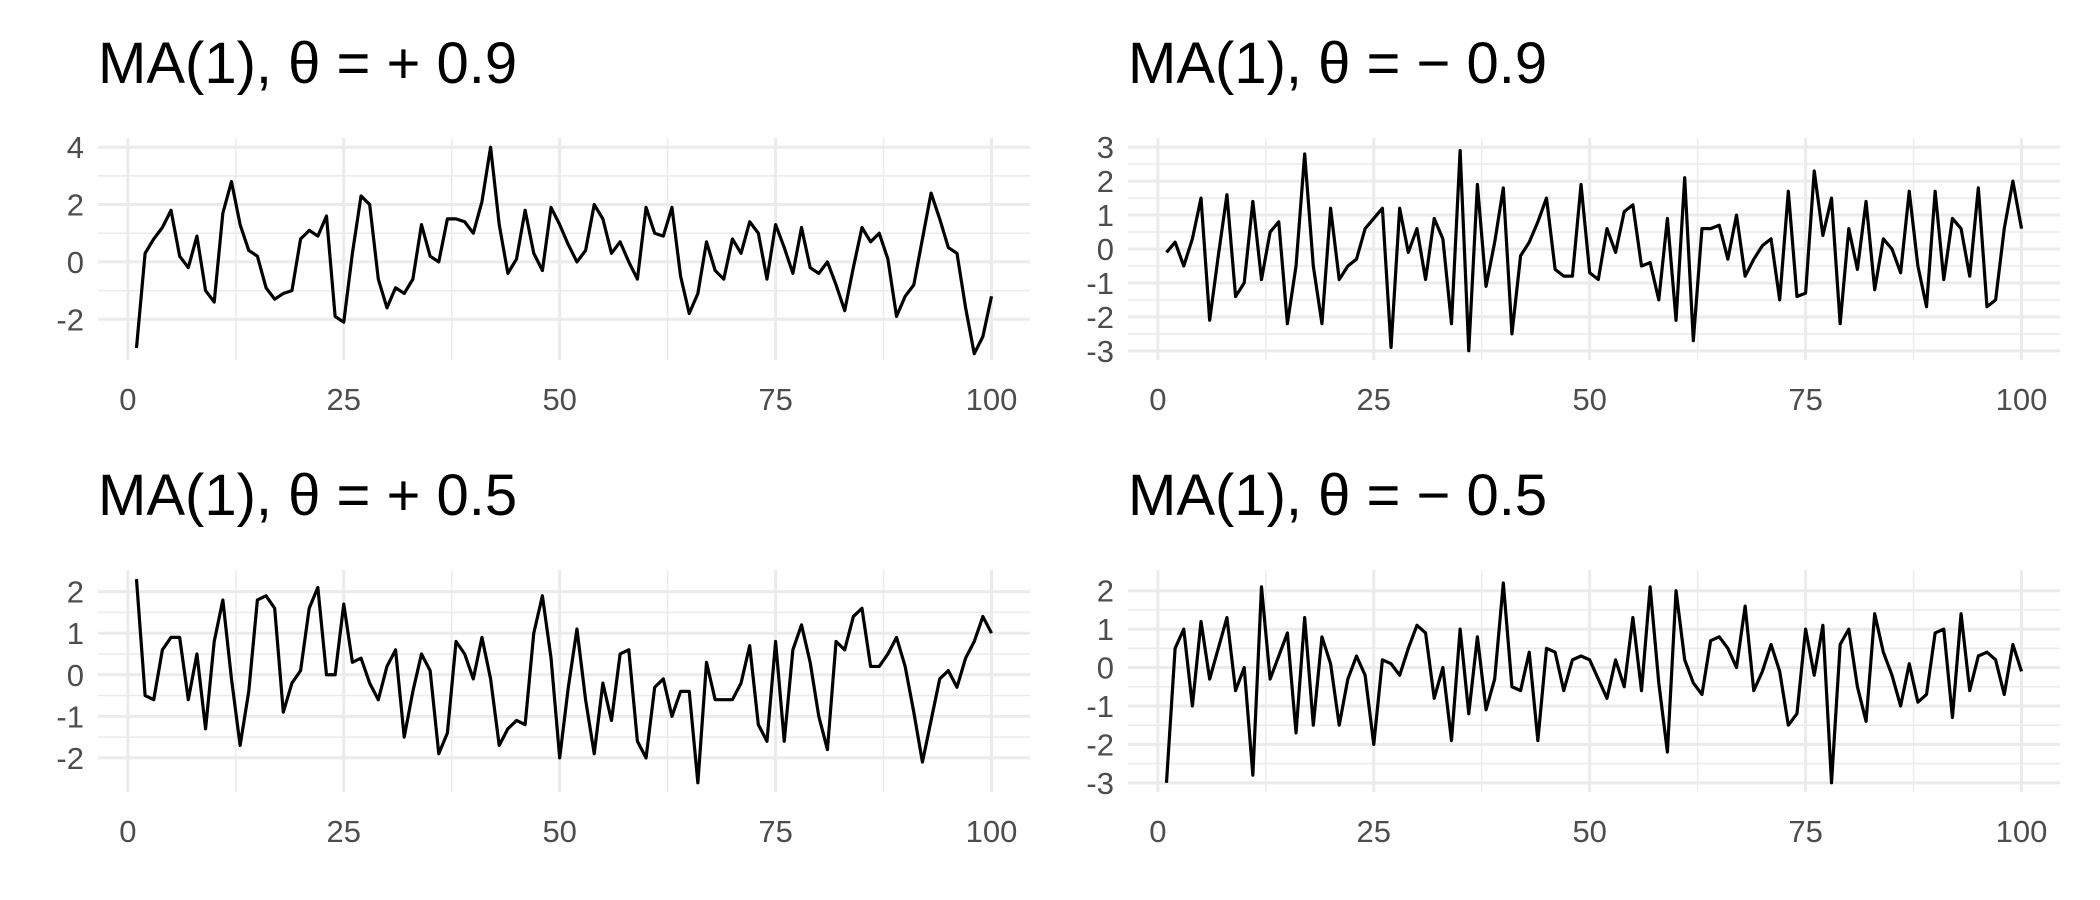 This screenshot has height=900, width=2100. I want to click on panel-title: MA(1), θ = + 0.9, so click(308, 63).